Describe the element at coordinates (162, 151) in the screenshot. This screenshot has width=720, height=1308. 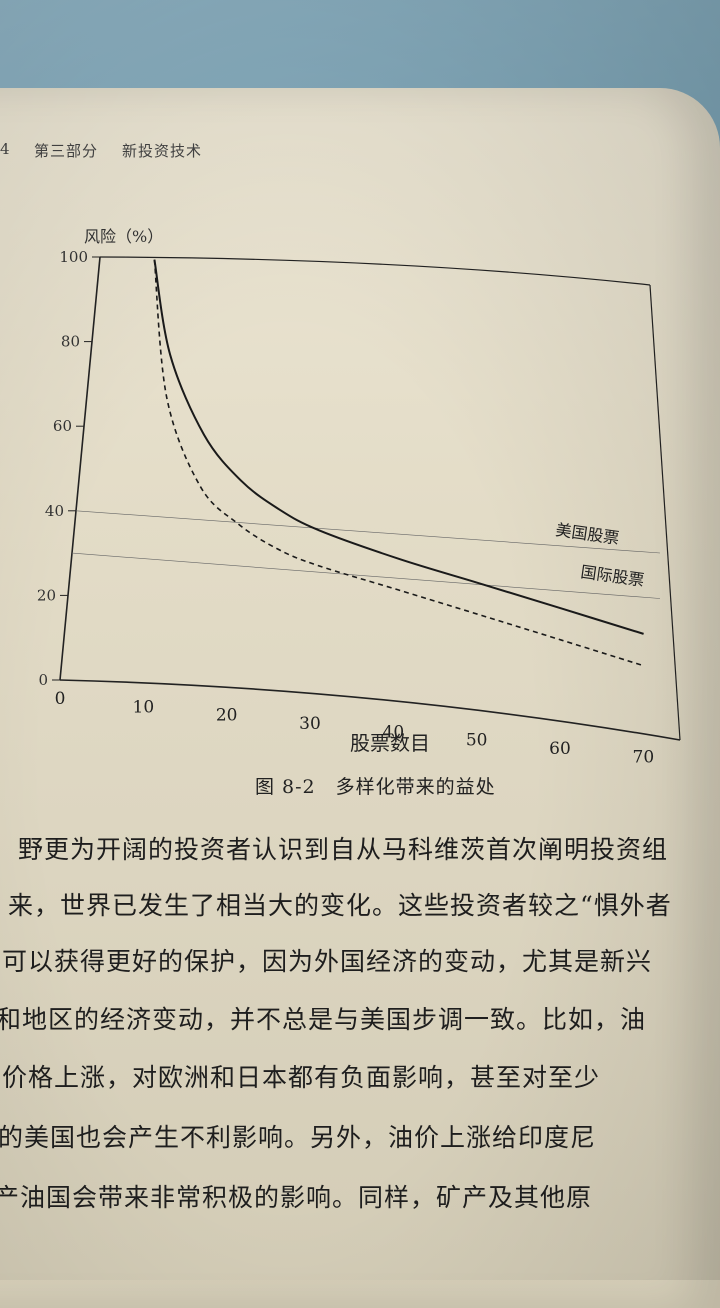
I see `chapter-title: 新投资技术` at that location.